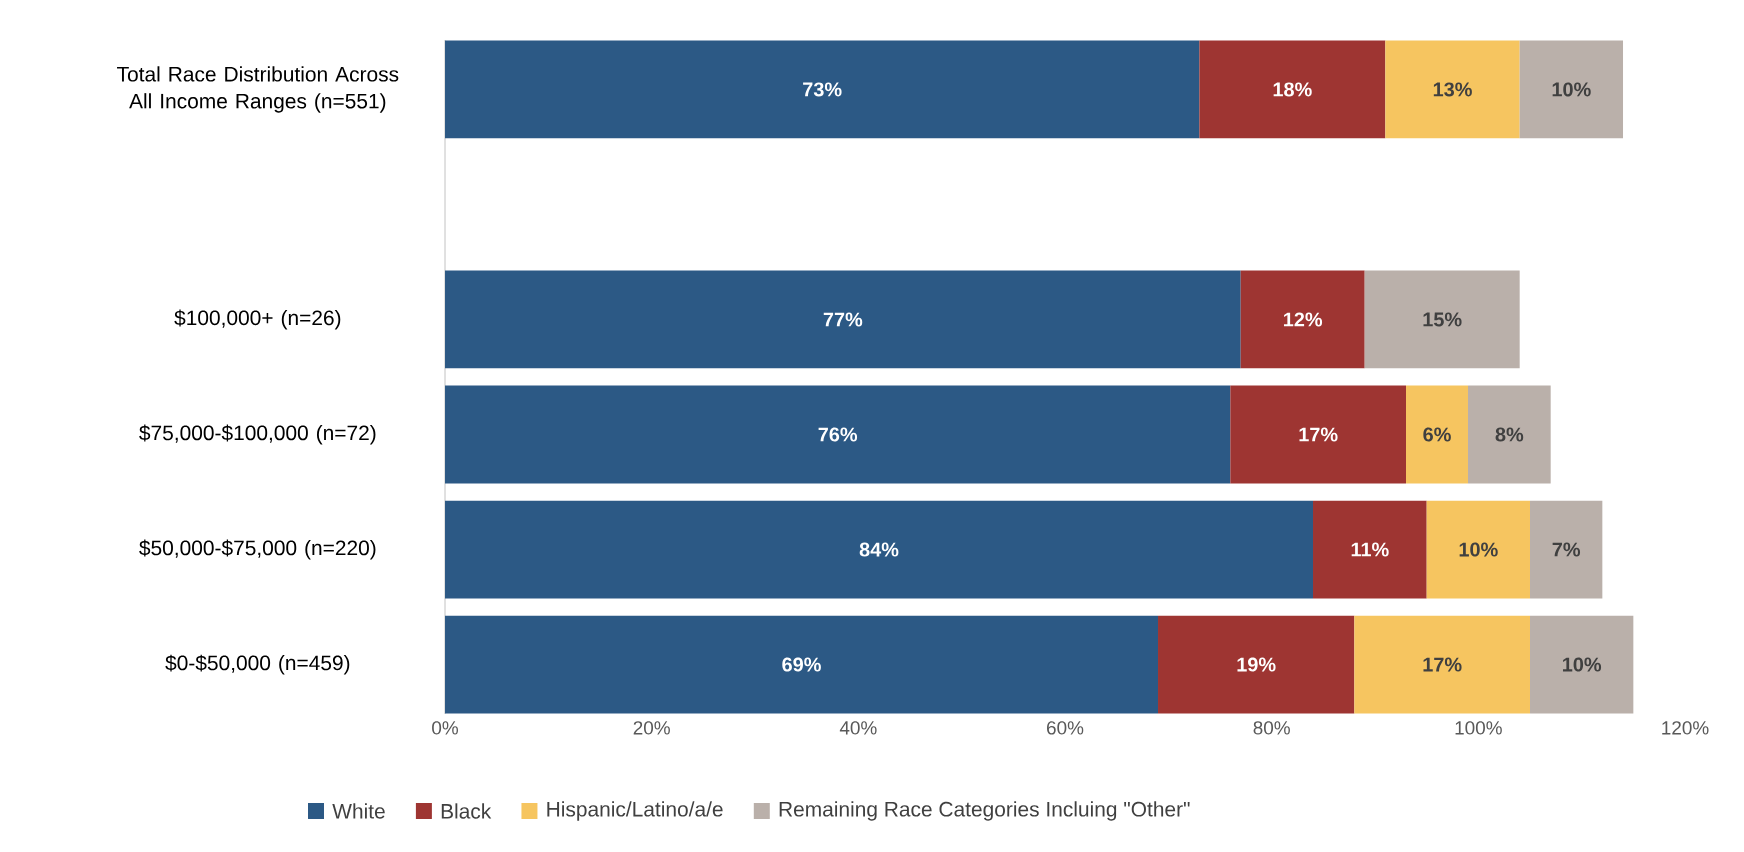  I want to click on data-label: 15%, so click(1442, 319).